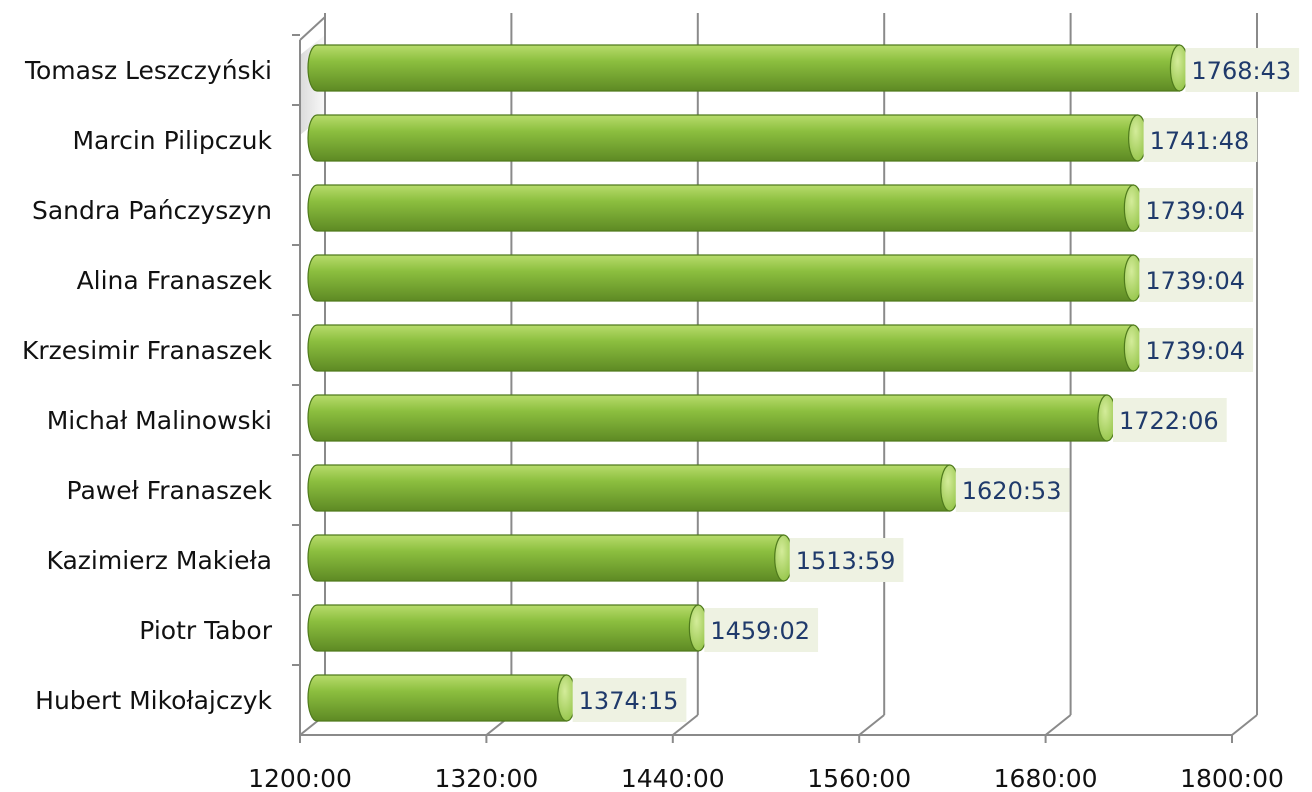 Image resolution: width=1312 pixels, height=792 pixels. I want to click on category-label: Paweł Franaszek, so click(170, 490).